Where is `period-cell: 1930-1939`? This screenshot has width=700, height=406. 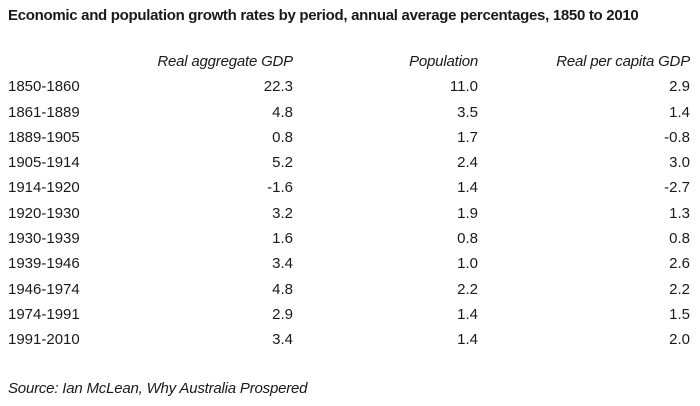 period-cell: 1930-1939 is located at coordinates (44, 239).